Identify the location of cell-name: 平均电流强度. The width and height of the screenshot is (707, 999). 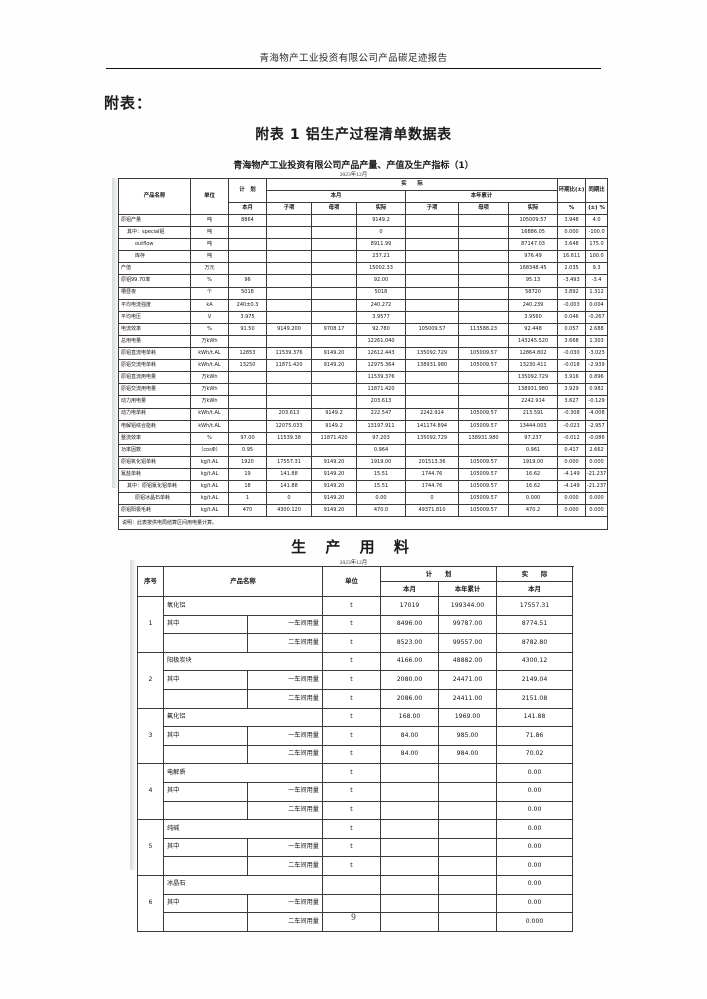
(154, 305).